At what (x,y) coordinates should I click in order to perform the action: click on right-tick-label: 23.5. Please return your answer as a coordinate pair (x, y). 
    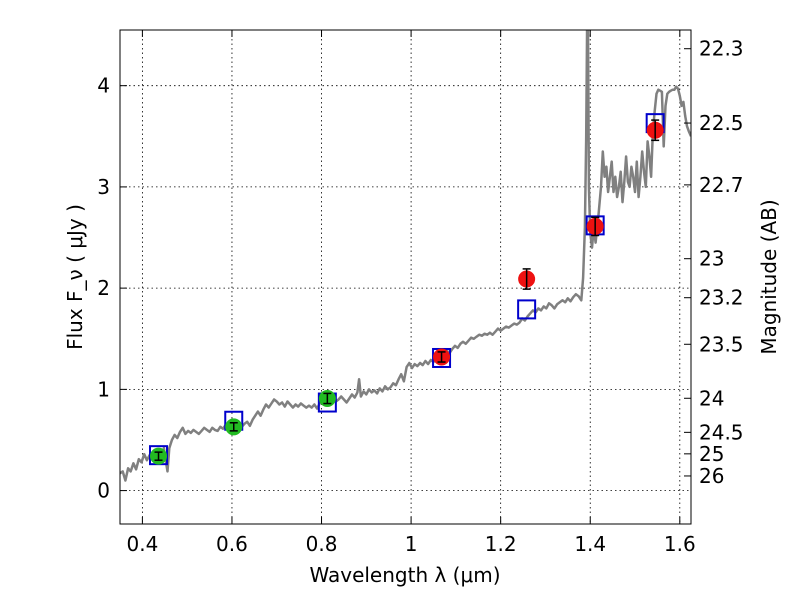
    Looking at the image, I should click on (721, 344).